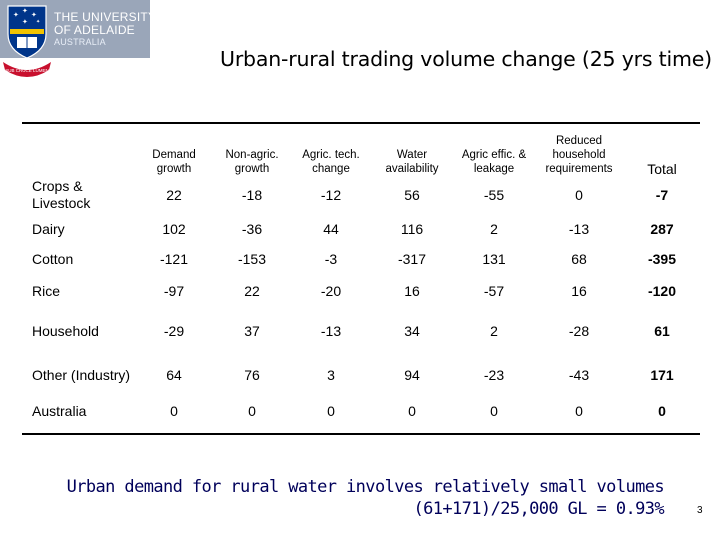 The height and width of the screenshot is (540, 720). I want to click on university-name: THE UNIVERSITY OF ADELAIDE AUSTRALIA, so click(105, 29).